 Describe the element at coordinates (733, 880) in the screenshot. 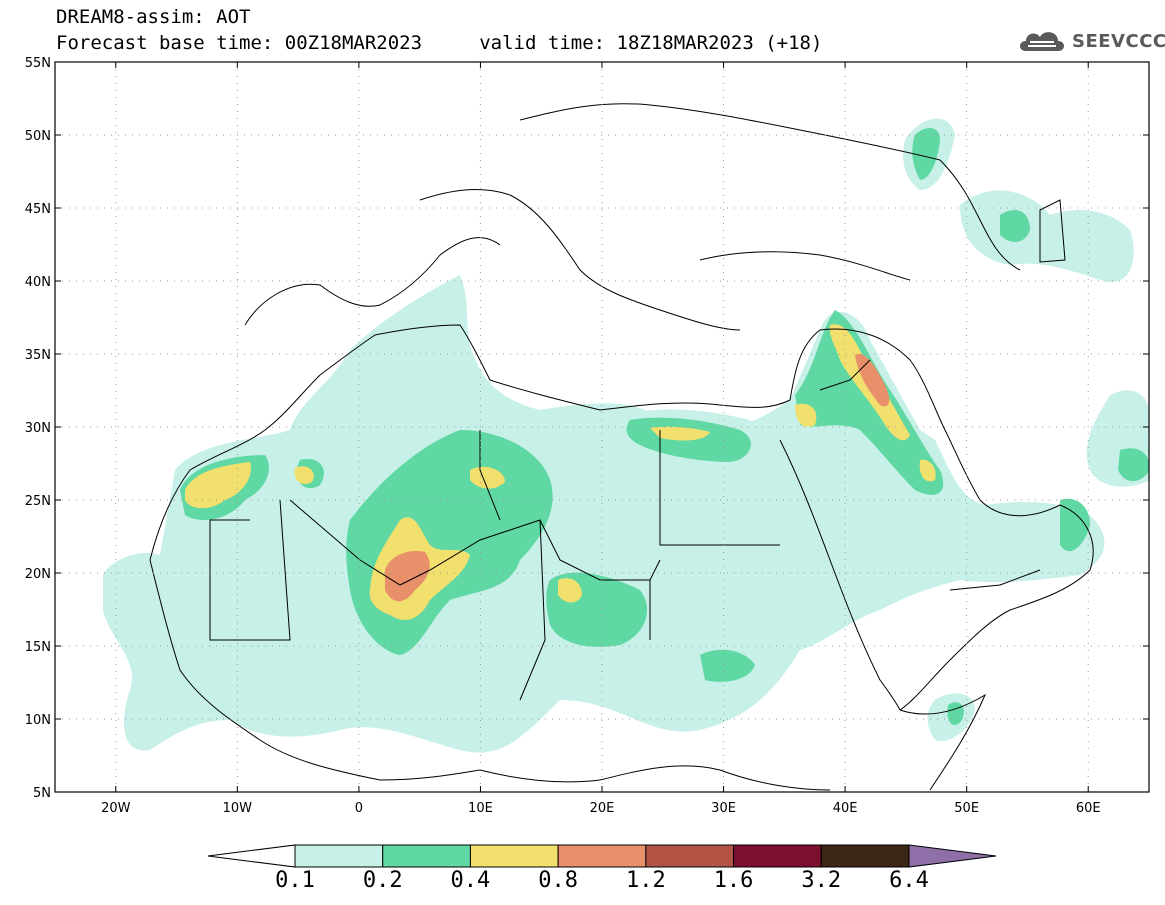

I see `colorbar-level-label: 1.6` at that location.